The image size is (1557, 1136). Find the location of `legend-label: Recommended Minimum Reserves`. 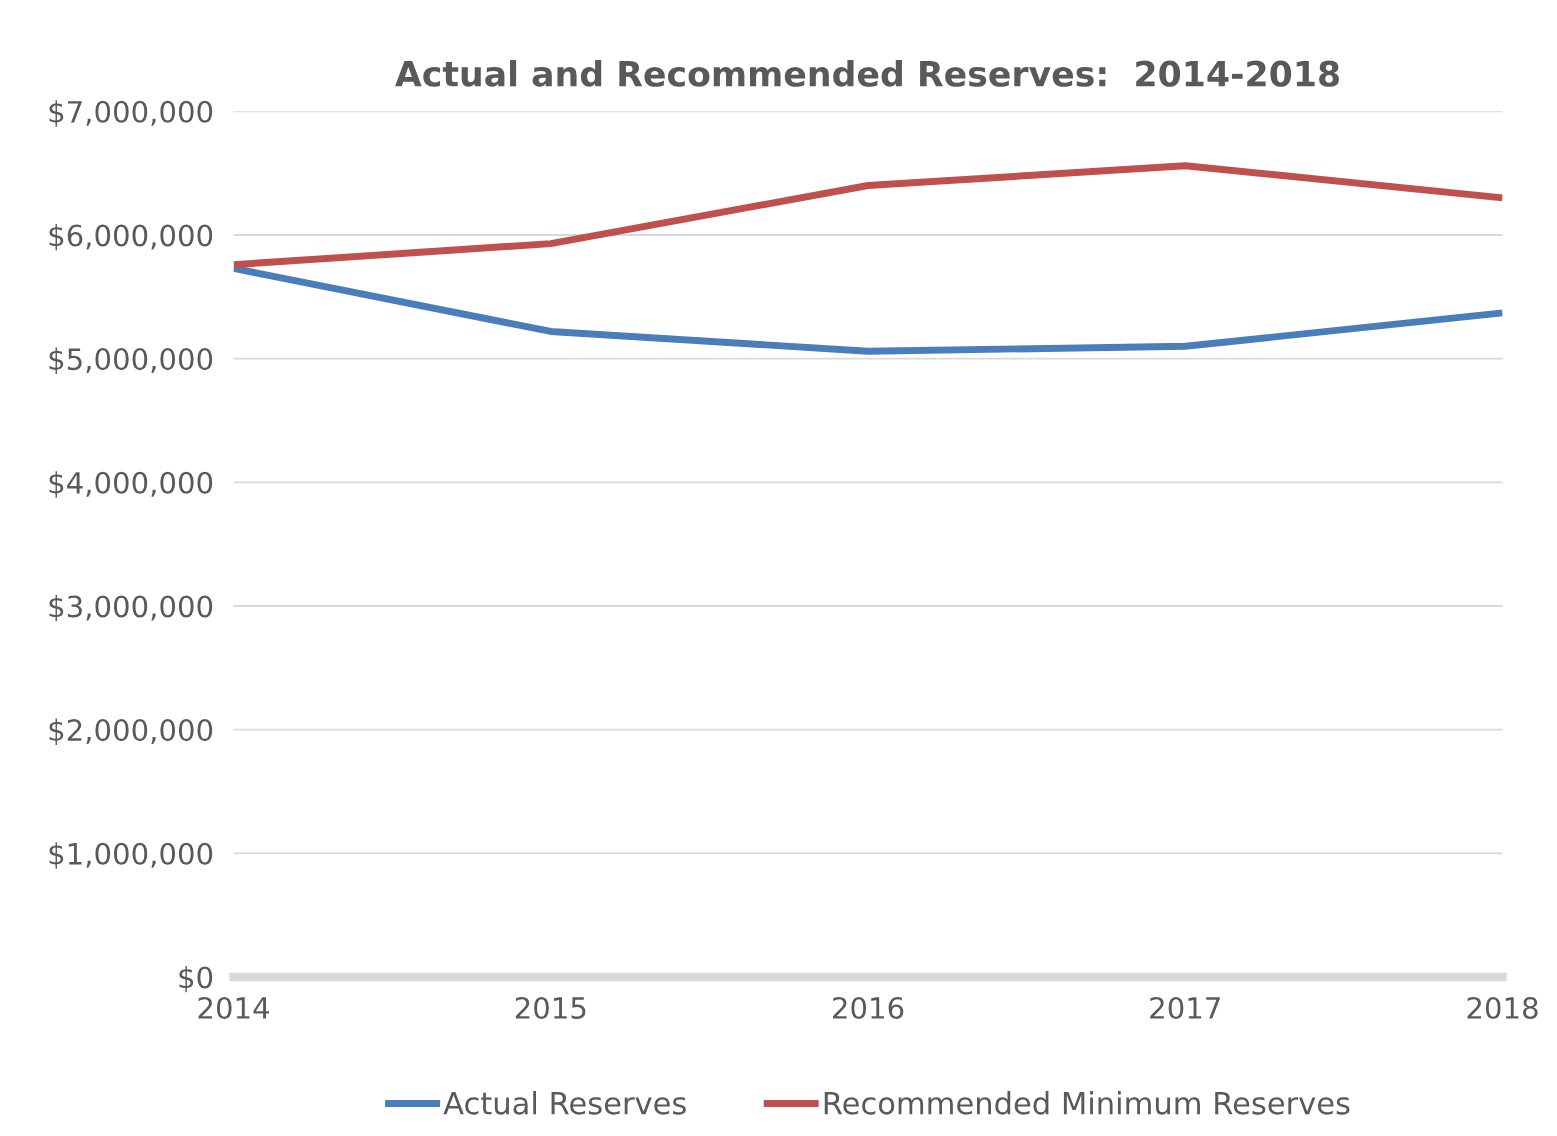

legend-label: Recommended Minimum Reserves is located at coordinates (1087, 1103).